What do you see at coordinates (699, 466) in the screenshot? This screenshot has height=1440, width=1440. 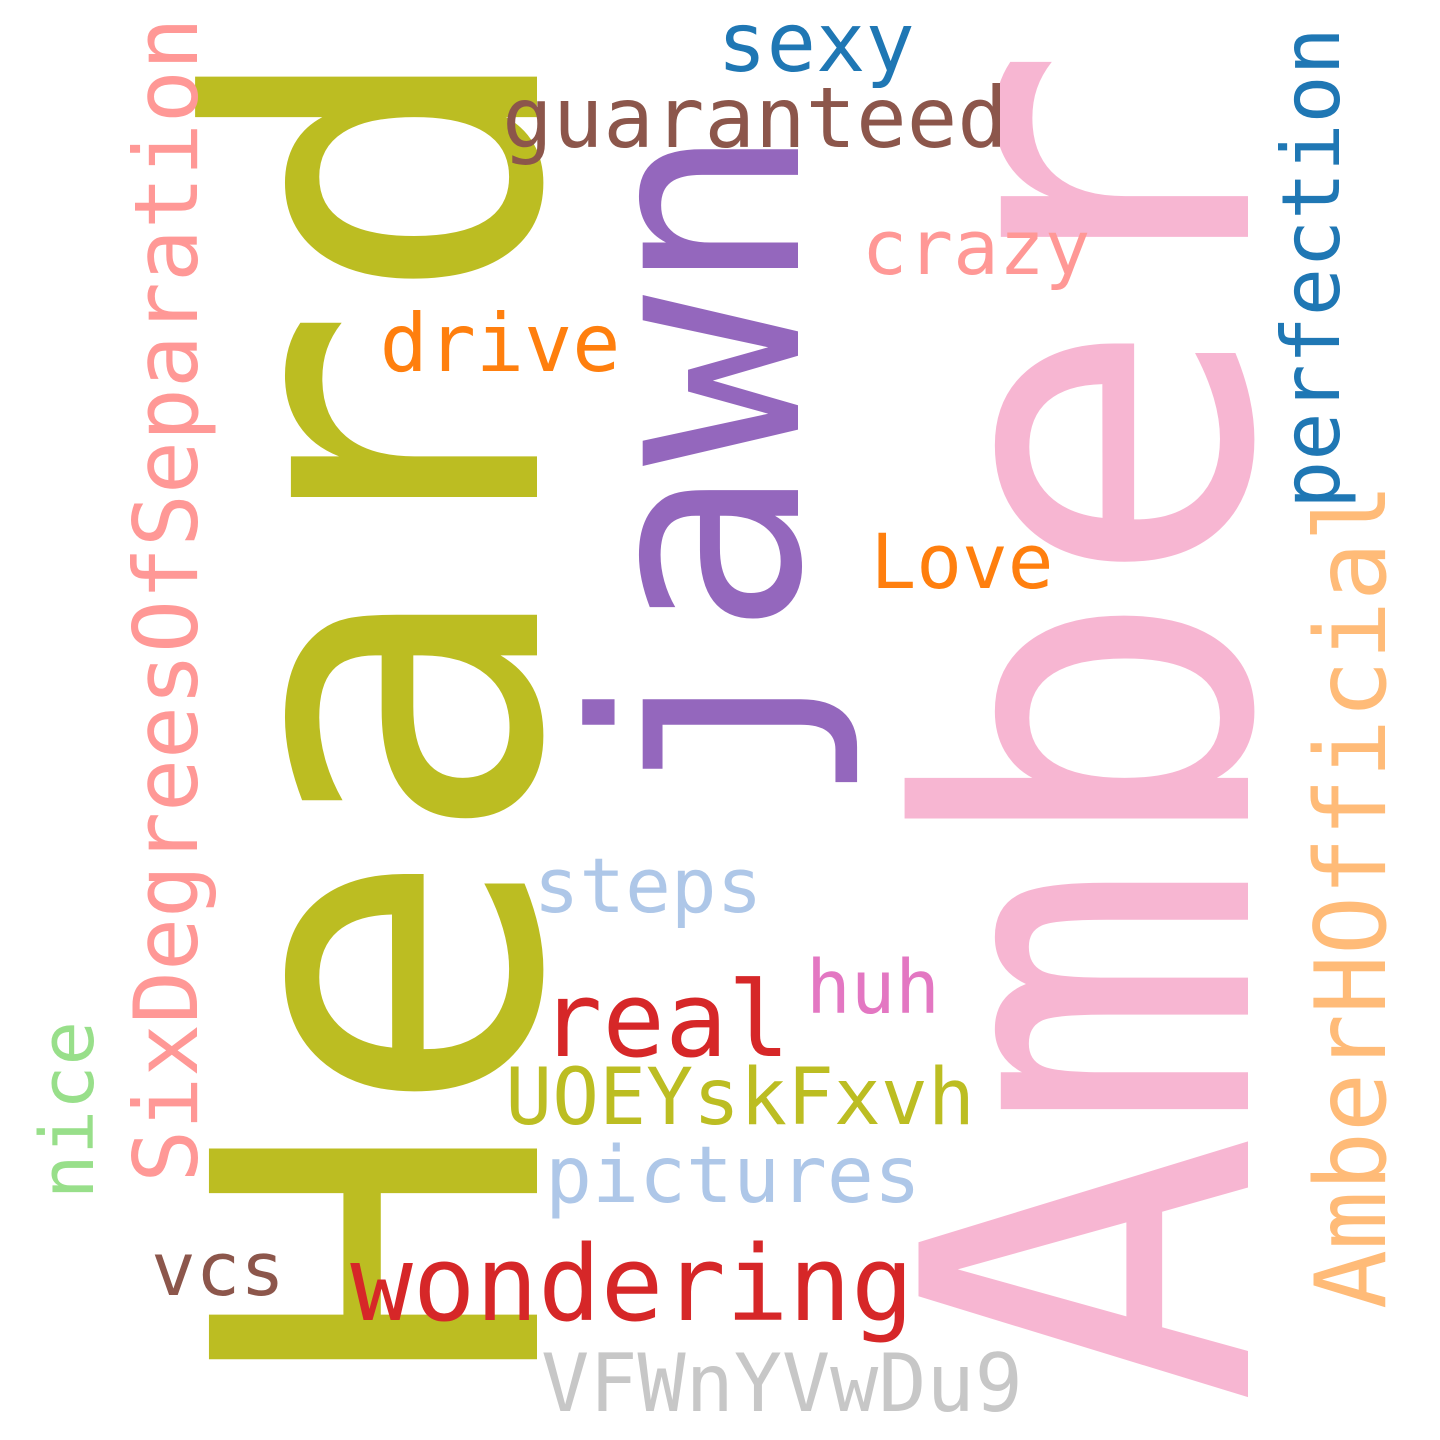 I see `word-jawn: jawn` at bounding box center [699, 466].